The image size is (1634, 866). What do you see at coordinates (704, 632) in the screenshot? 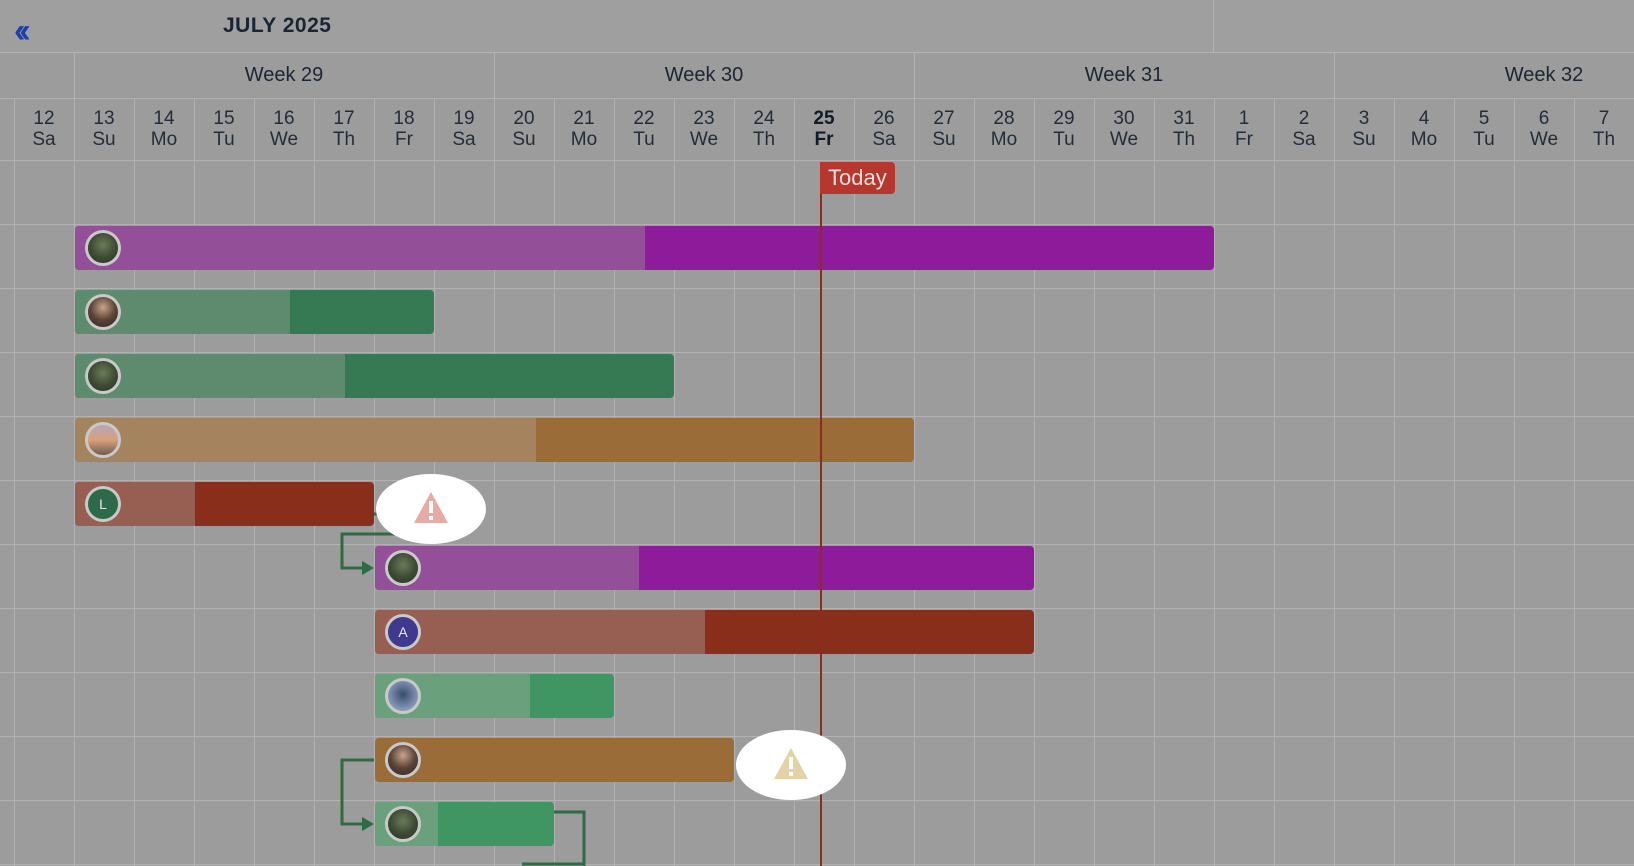
I see `task-bar: A` at bounding box center [704, 632].